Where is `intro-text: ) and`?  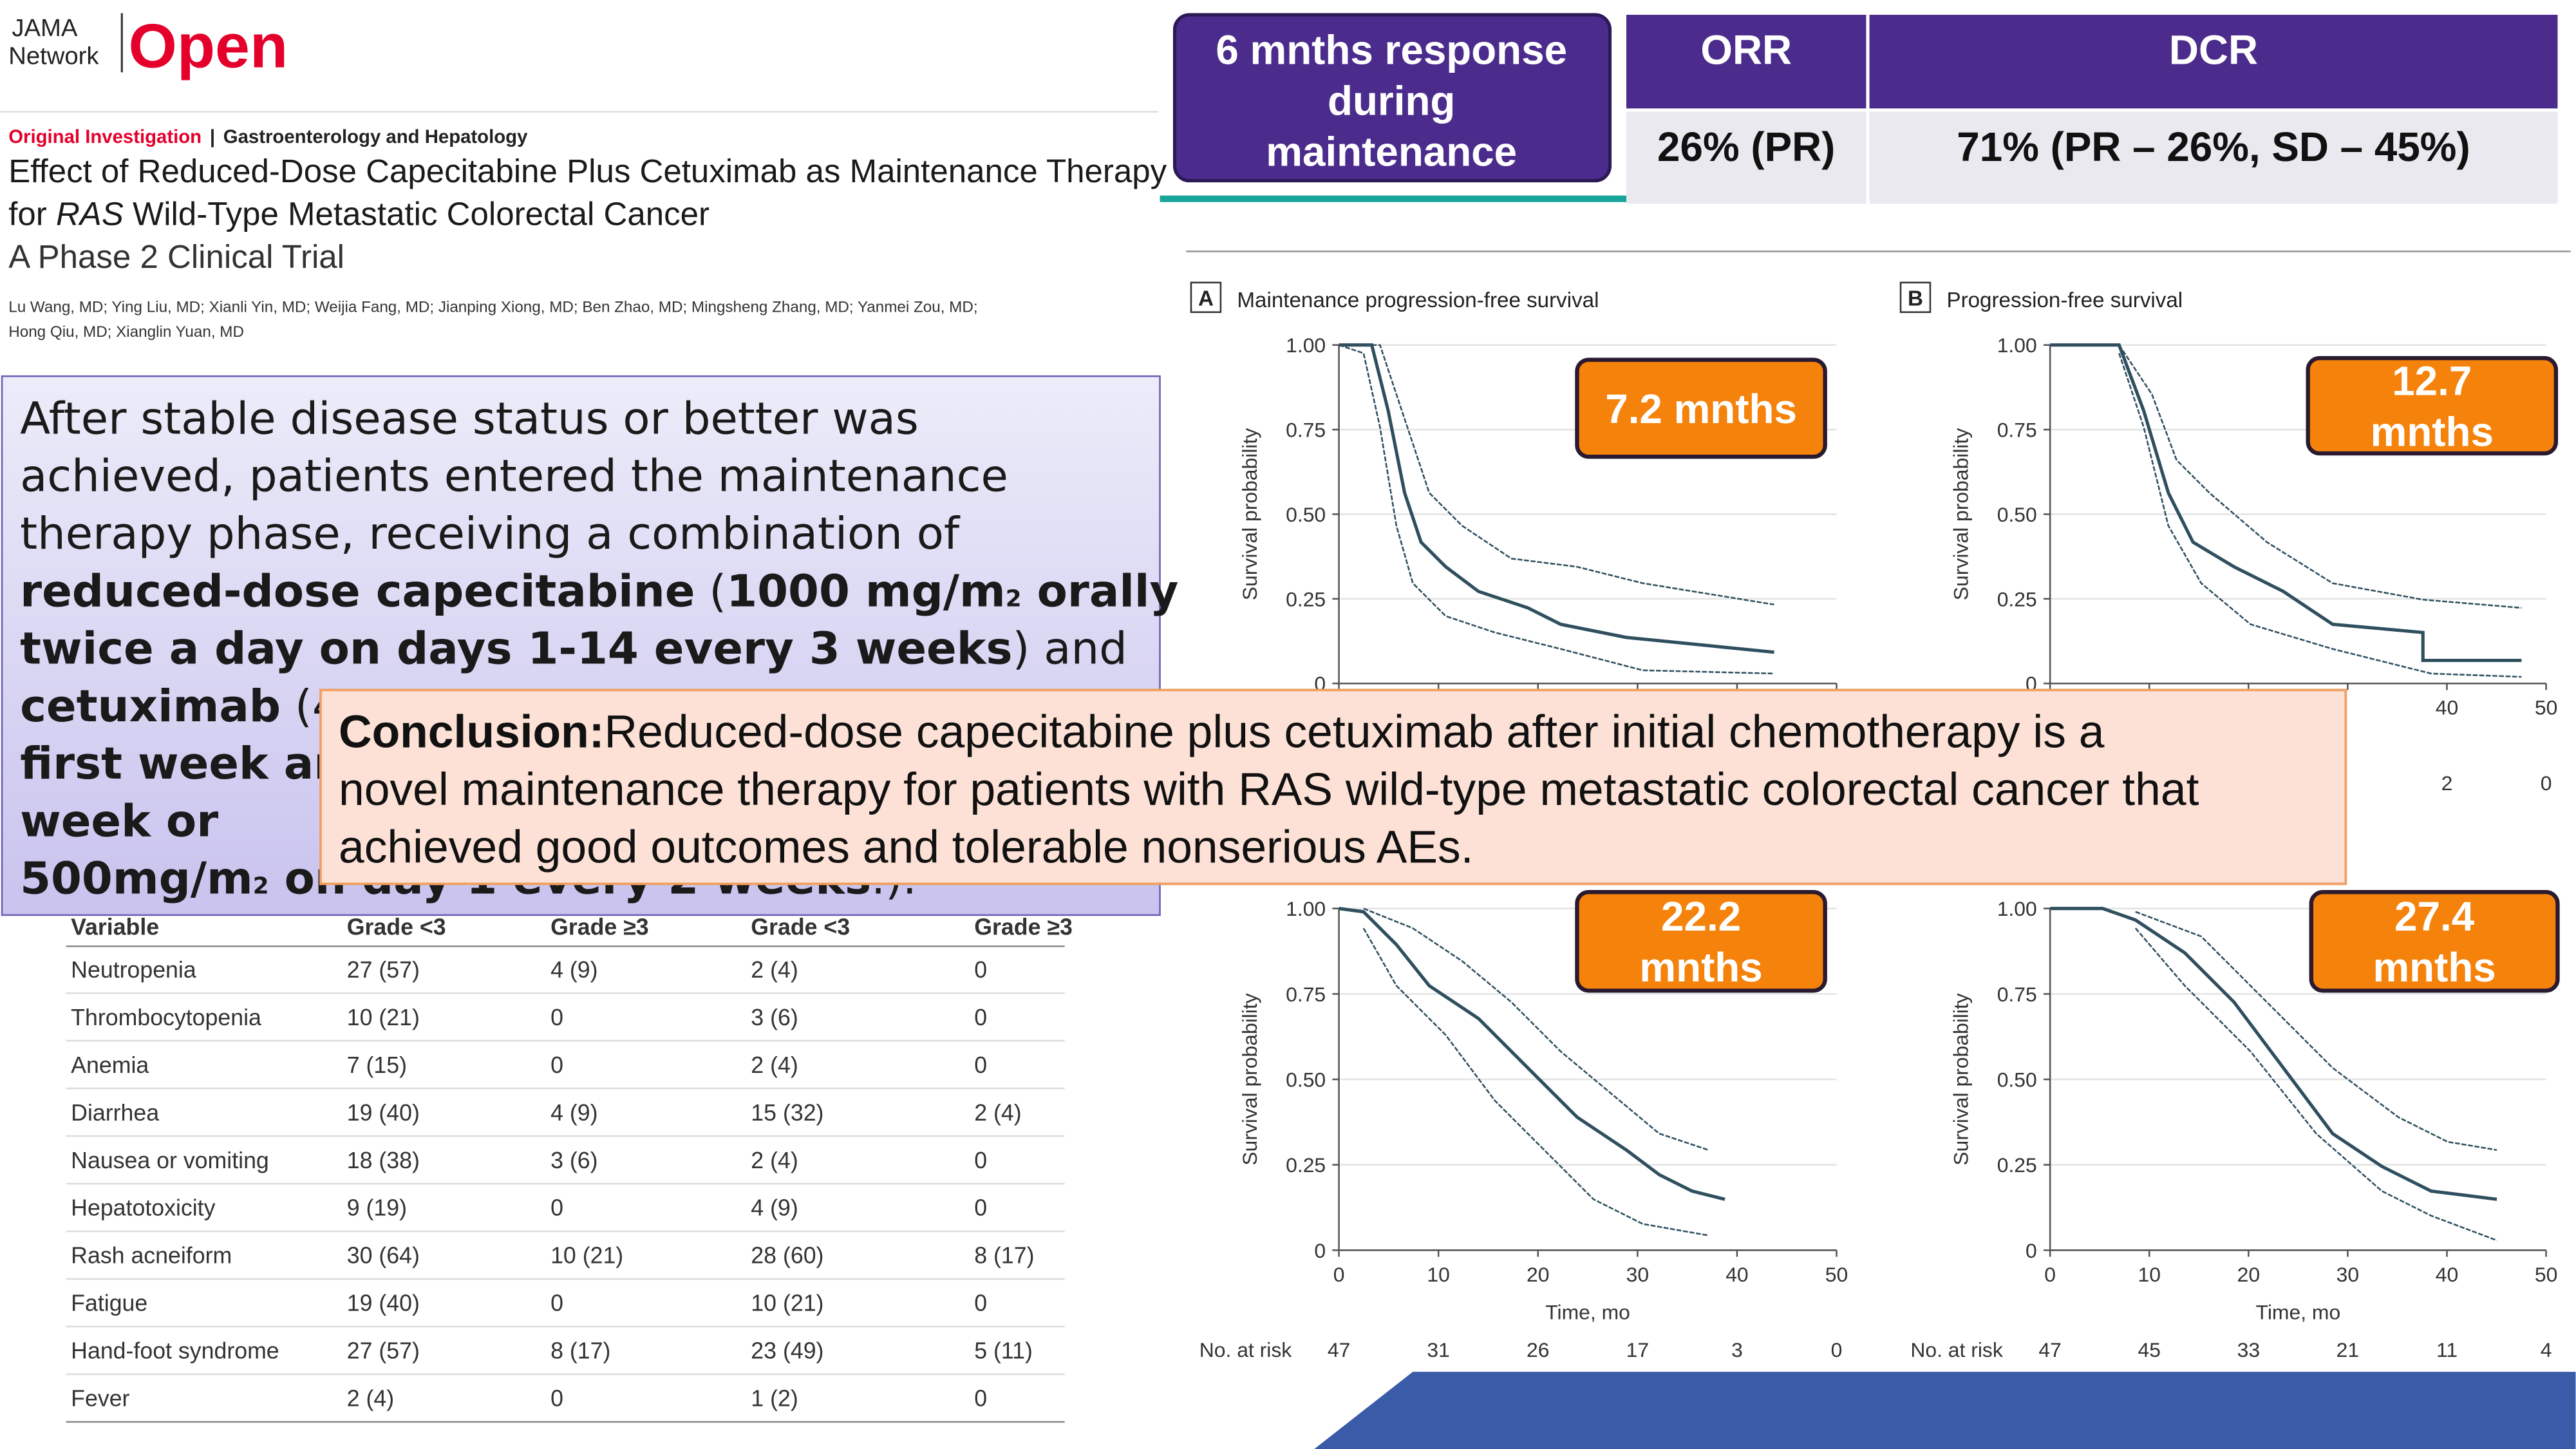 intro-text: ) and is located at coordinates (1070, 649).